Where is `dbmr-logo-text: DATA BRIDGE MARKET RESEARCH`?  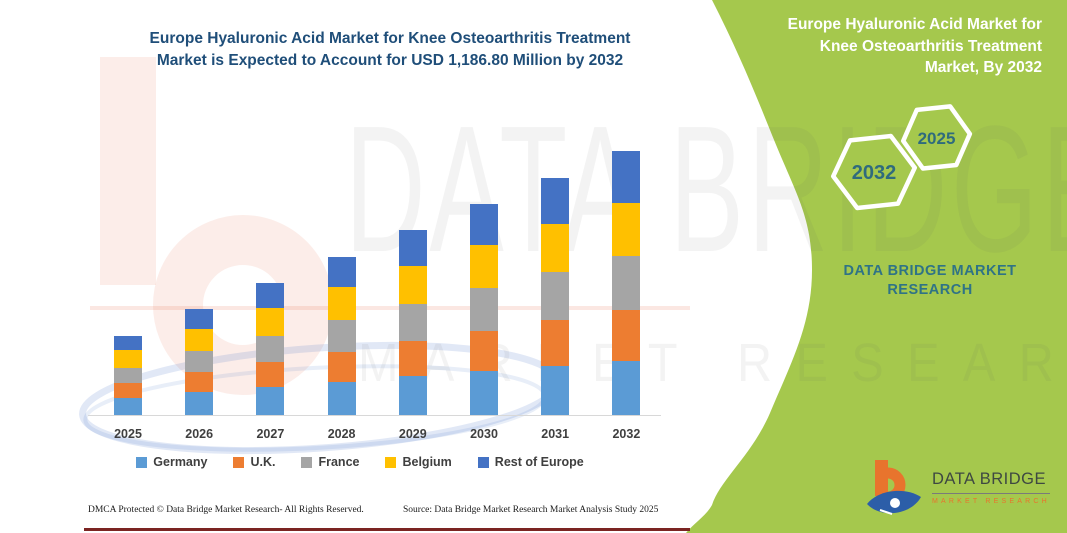
dbmr-logo-text: DATA BRIDGE MARKET RESEARCH is located at coordinates (991, 487).